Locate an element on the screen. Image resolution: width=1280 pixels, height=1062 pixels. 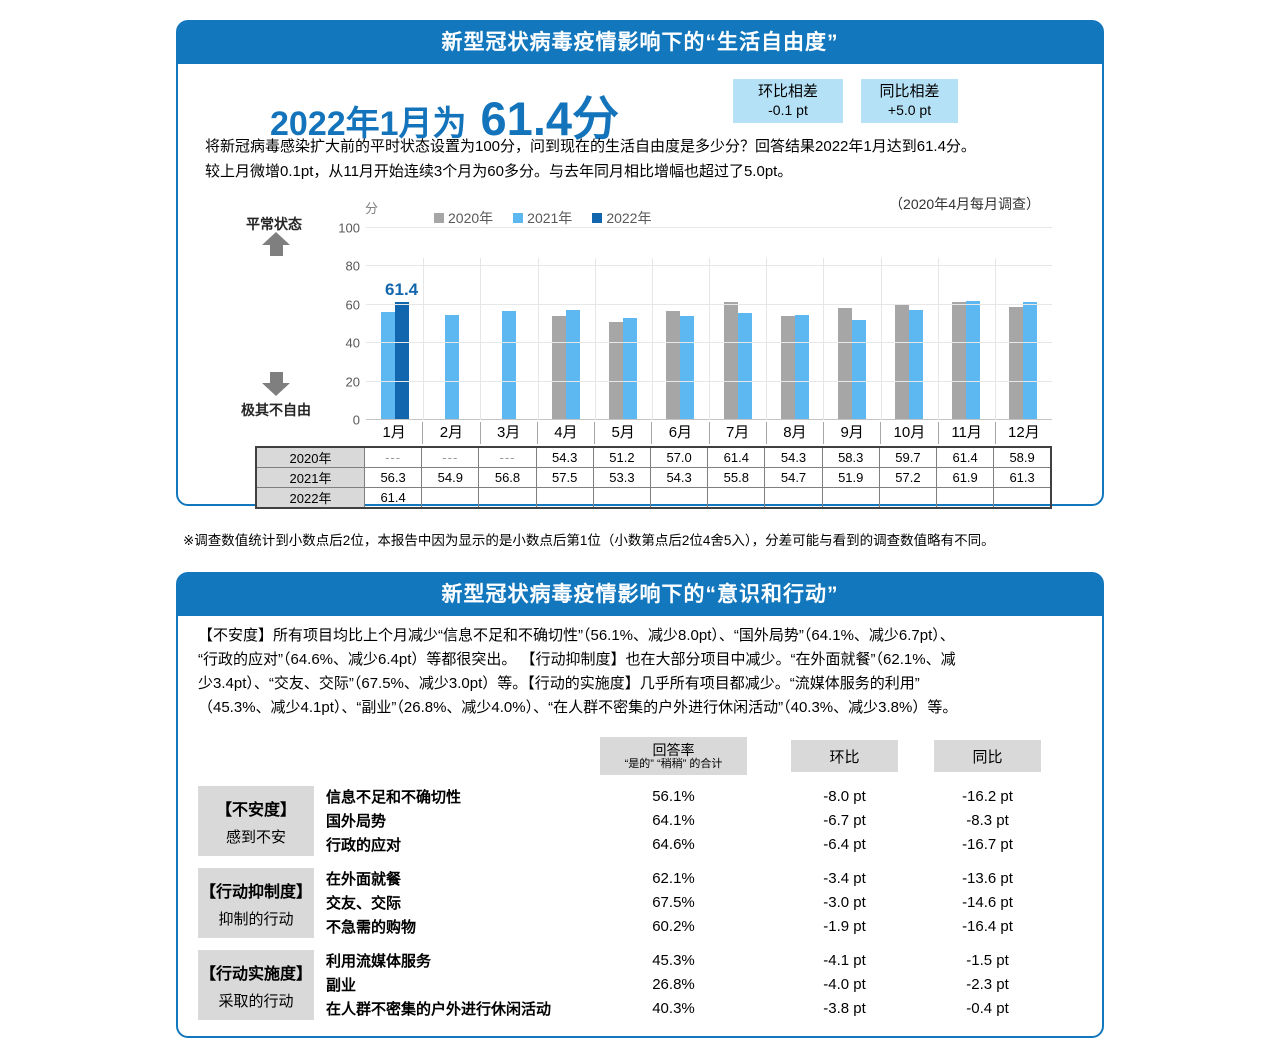
measure-mom: -4.1 pt is located at coordinates (844, 960).